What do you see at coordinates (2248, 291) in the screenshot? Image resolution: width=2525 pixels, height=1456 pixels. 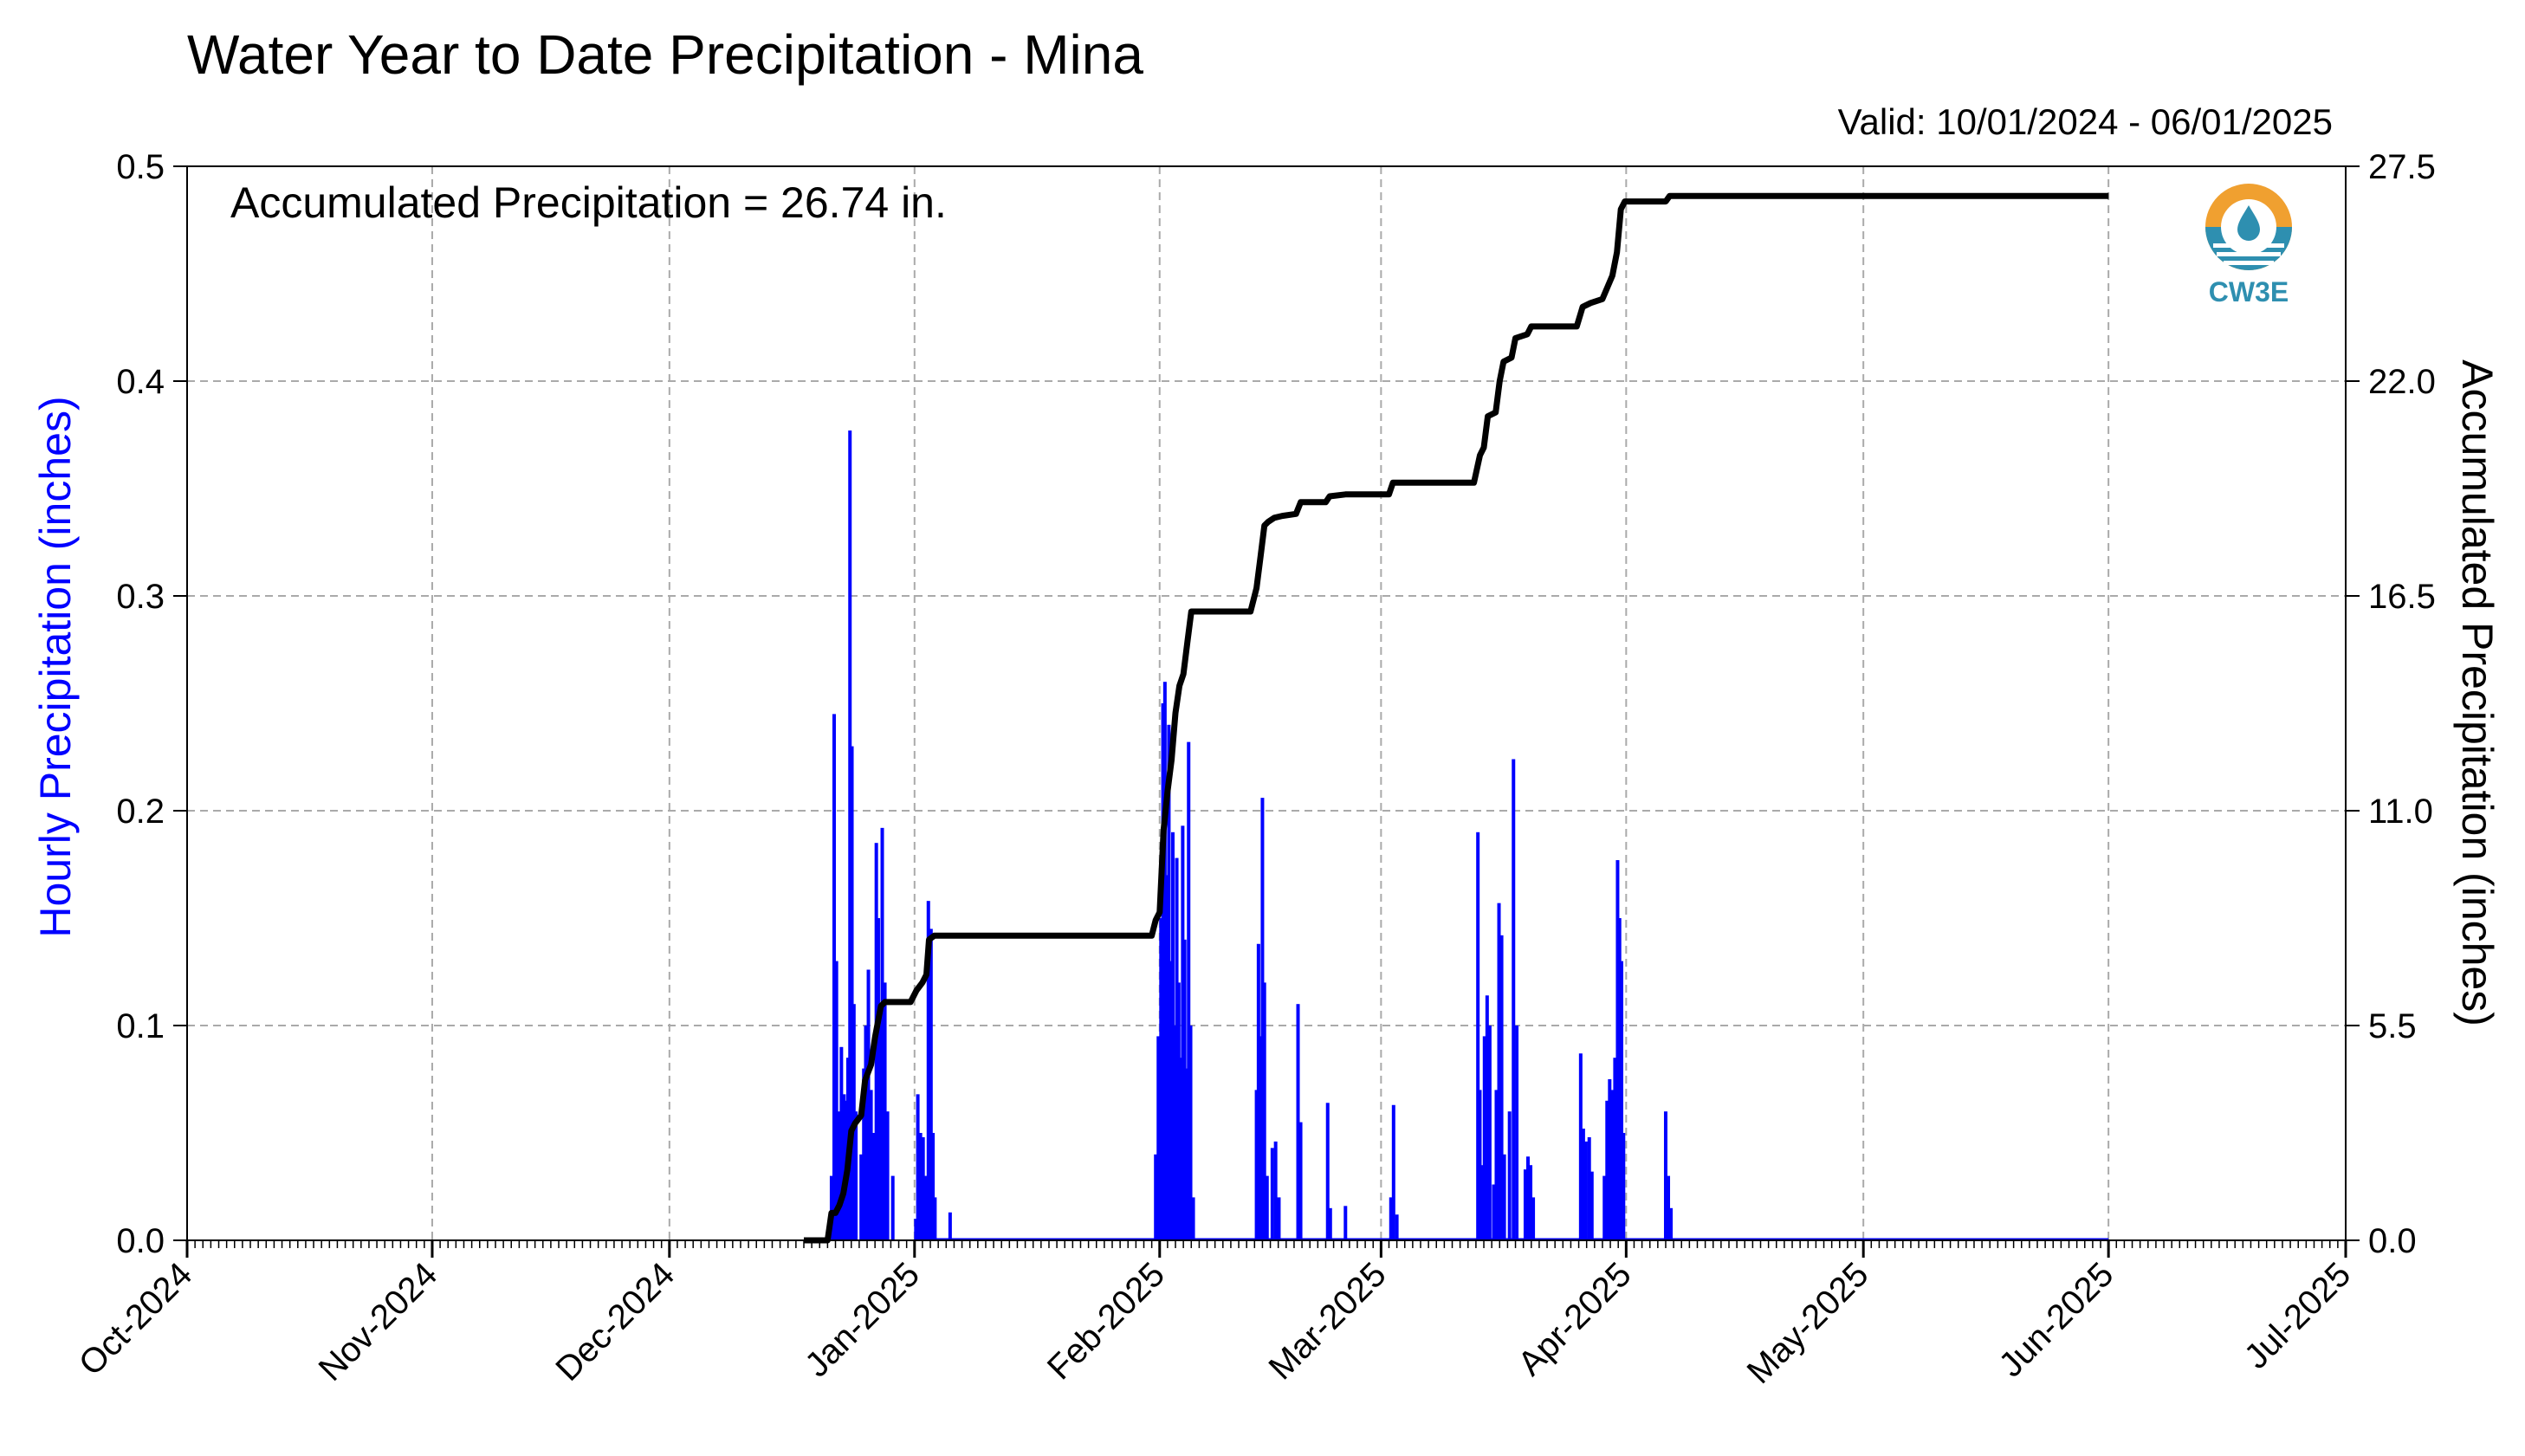 I see `cw3e-logo-text: CW3E` at bounding box center [2248, 291].